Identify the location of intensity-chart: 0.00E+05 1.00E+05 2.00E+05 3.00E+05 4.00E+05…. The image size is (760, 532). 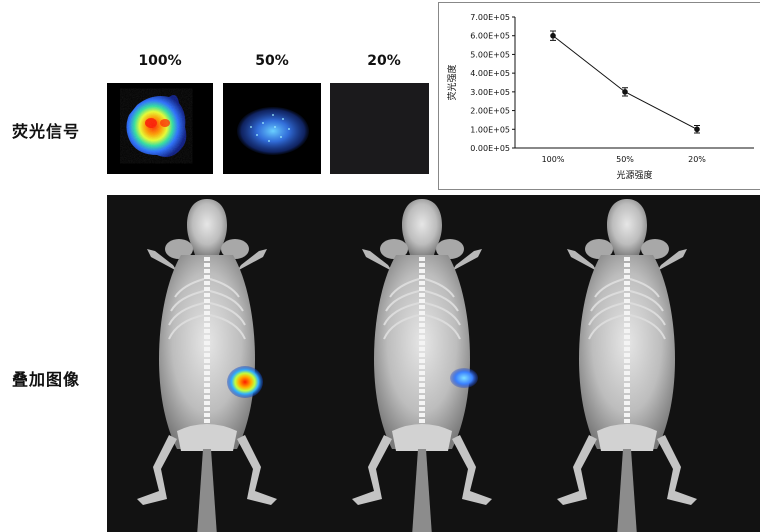
(599, 96).